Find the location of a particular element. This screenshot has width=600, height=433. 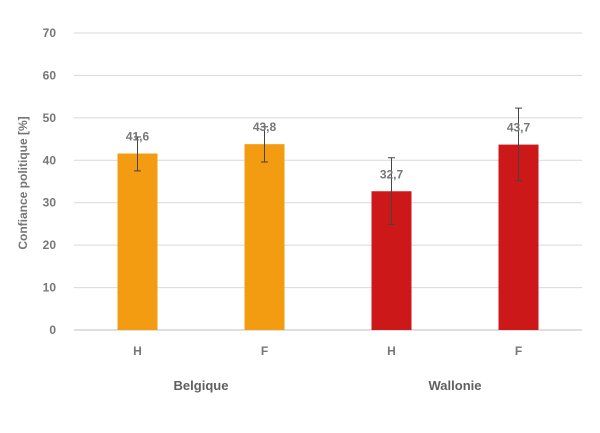

y-axis-ticks: 0 10 20 30 40 50 60 70 is located at coordinates (50, 181).